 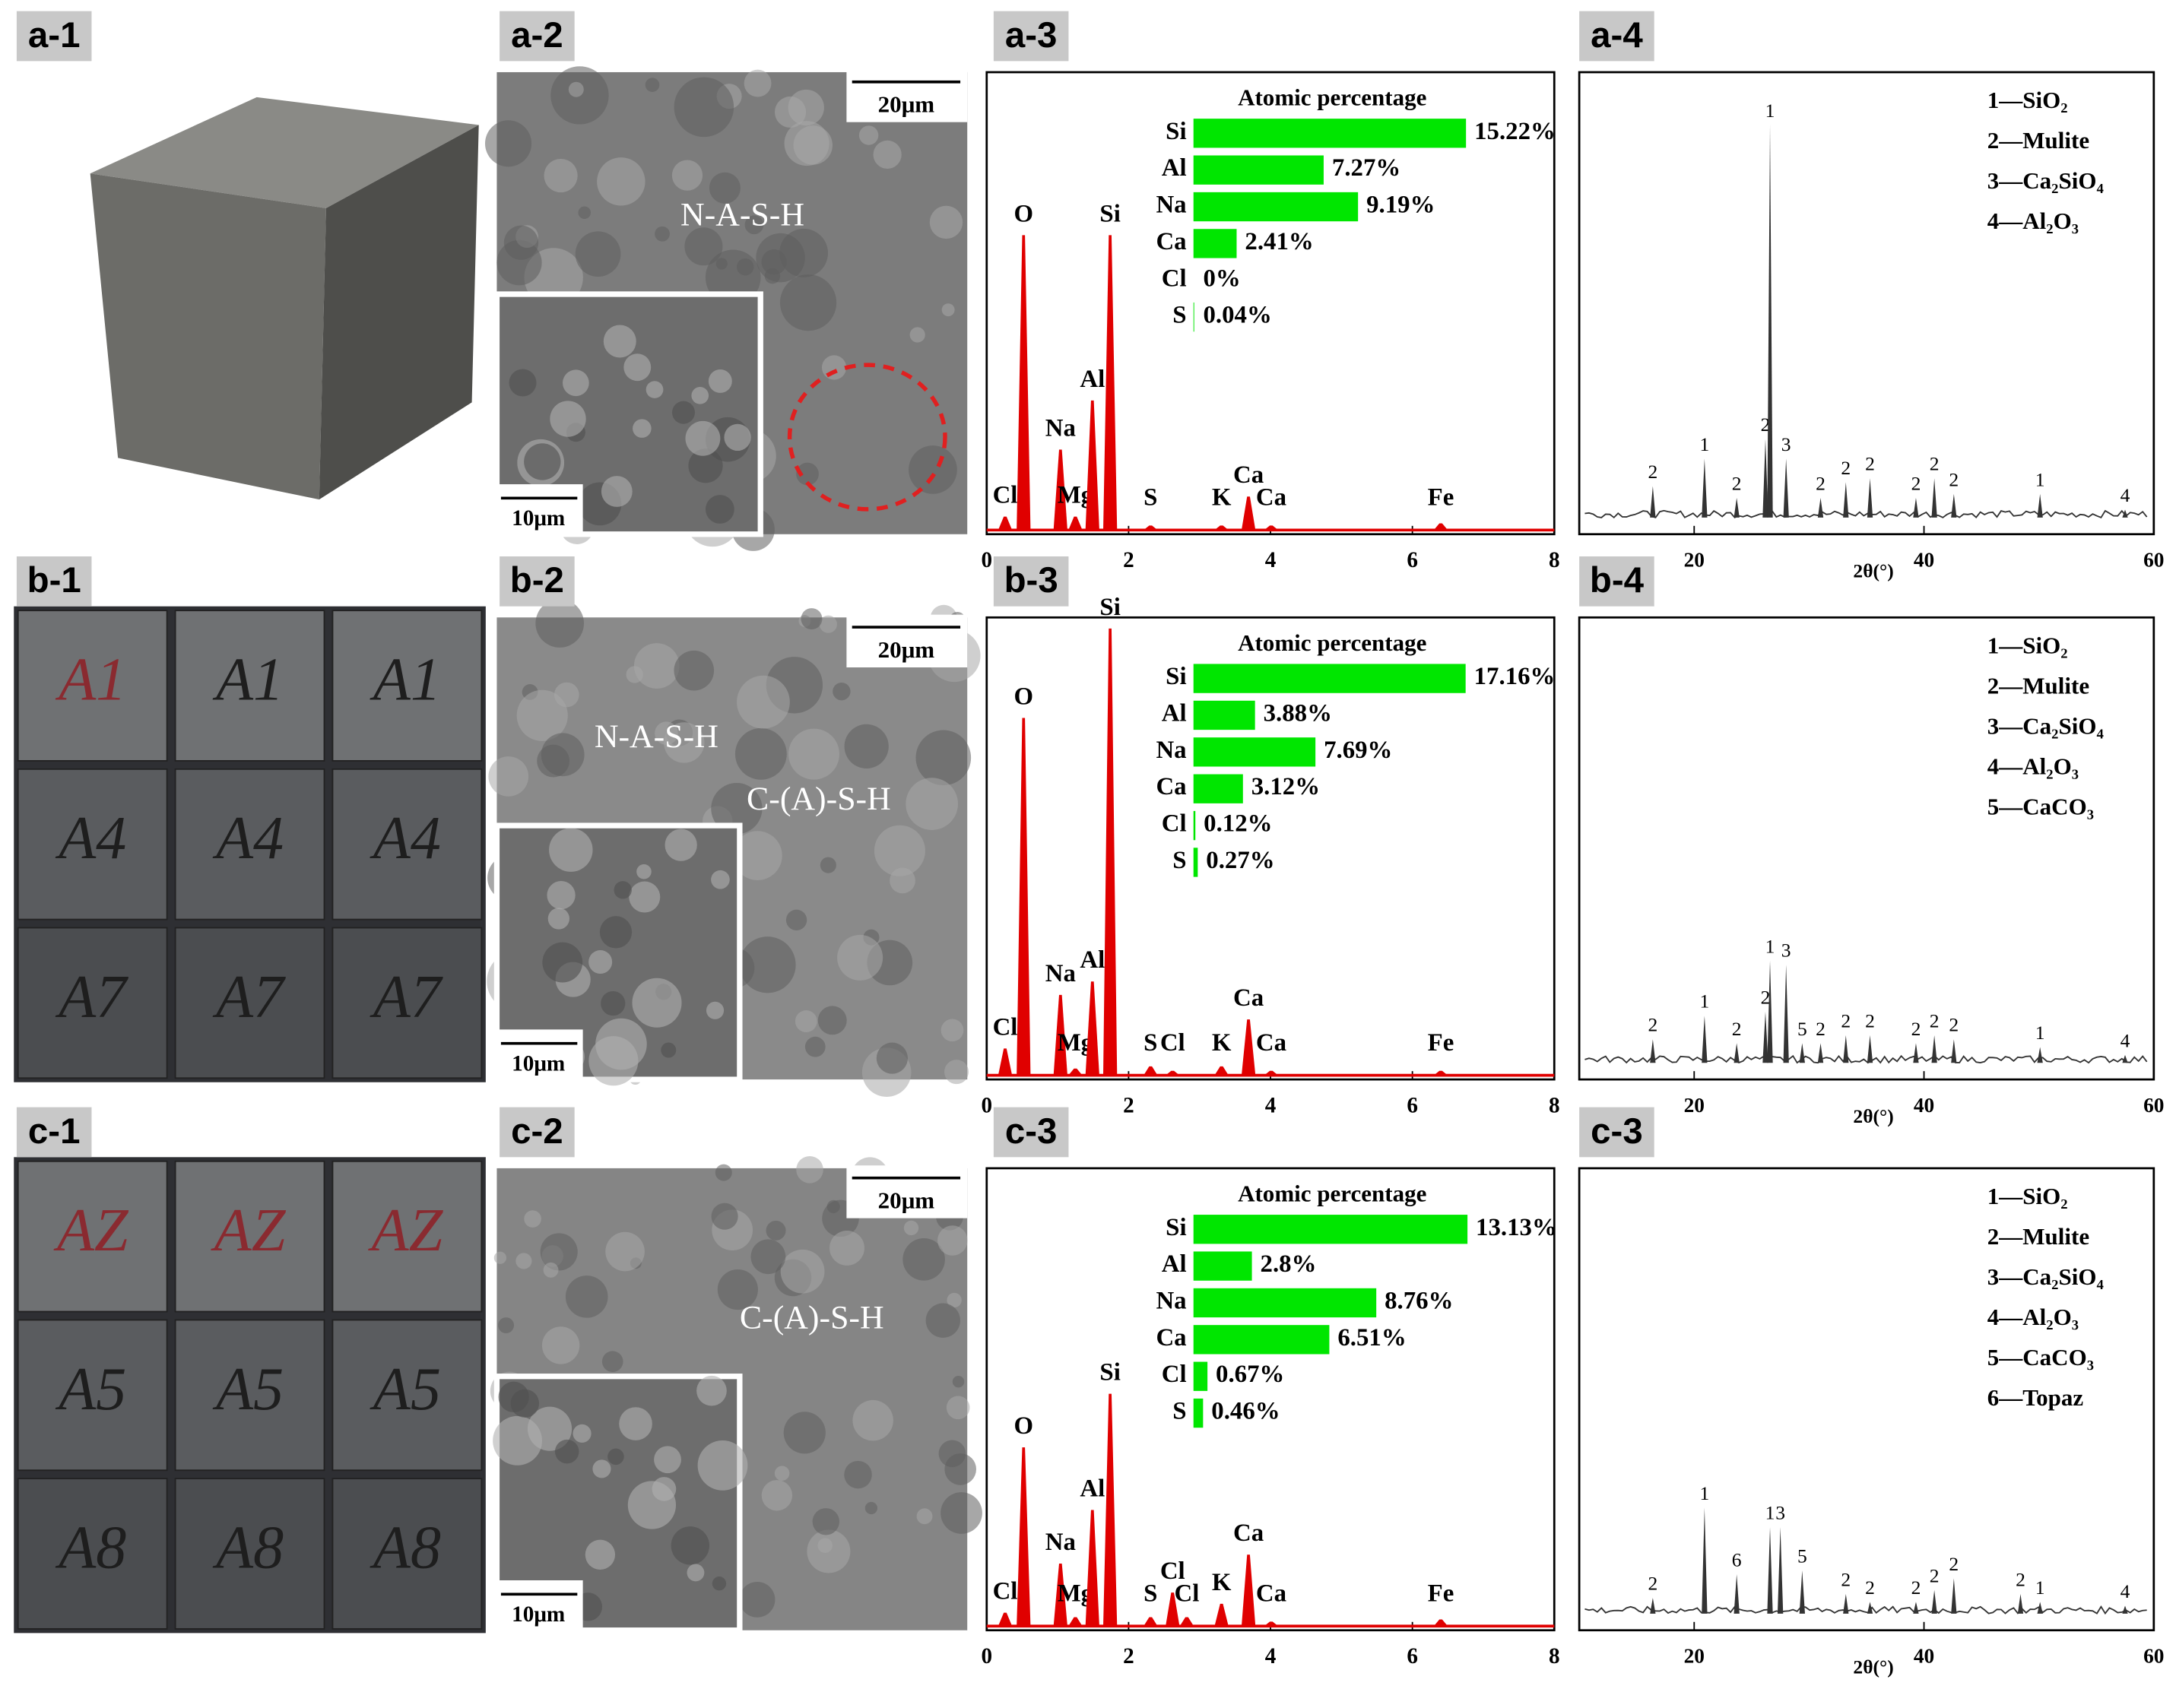 What do you see at coordinates (1179, 1411) in the screenshot?
I see `bar-category: S` at bounding box center [1179, 1411].